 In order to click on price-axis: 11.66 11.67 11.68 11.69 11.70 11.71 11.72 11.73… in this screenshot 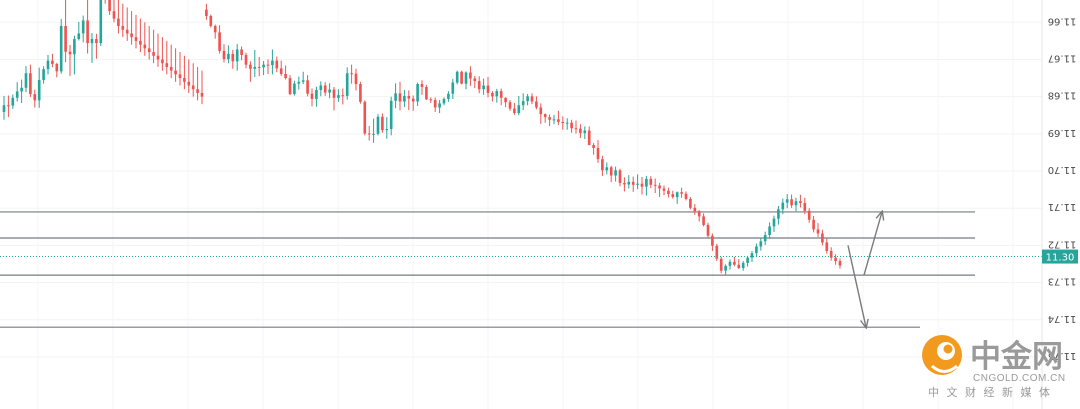, I will do `click(1062, 188)`.